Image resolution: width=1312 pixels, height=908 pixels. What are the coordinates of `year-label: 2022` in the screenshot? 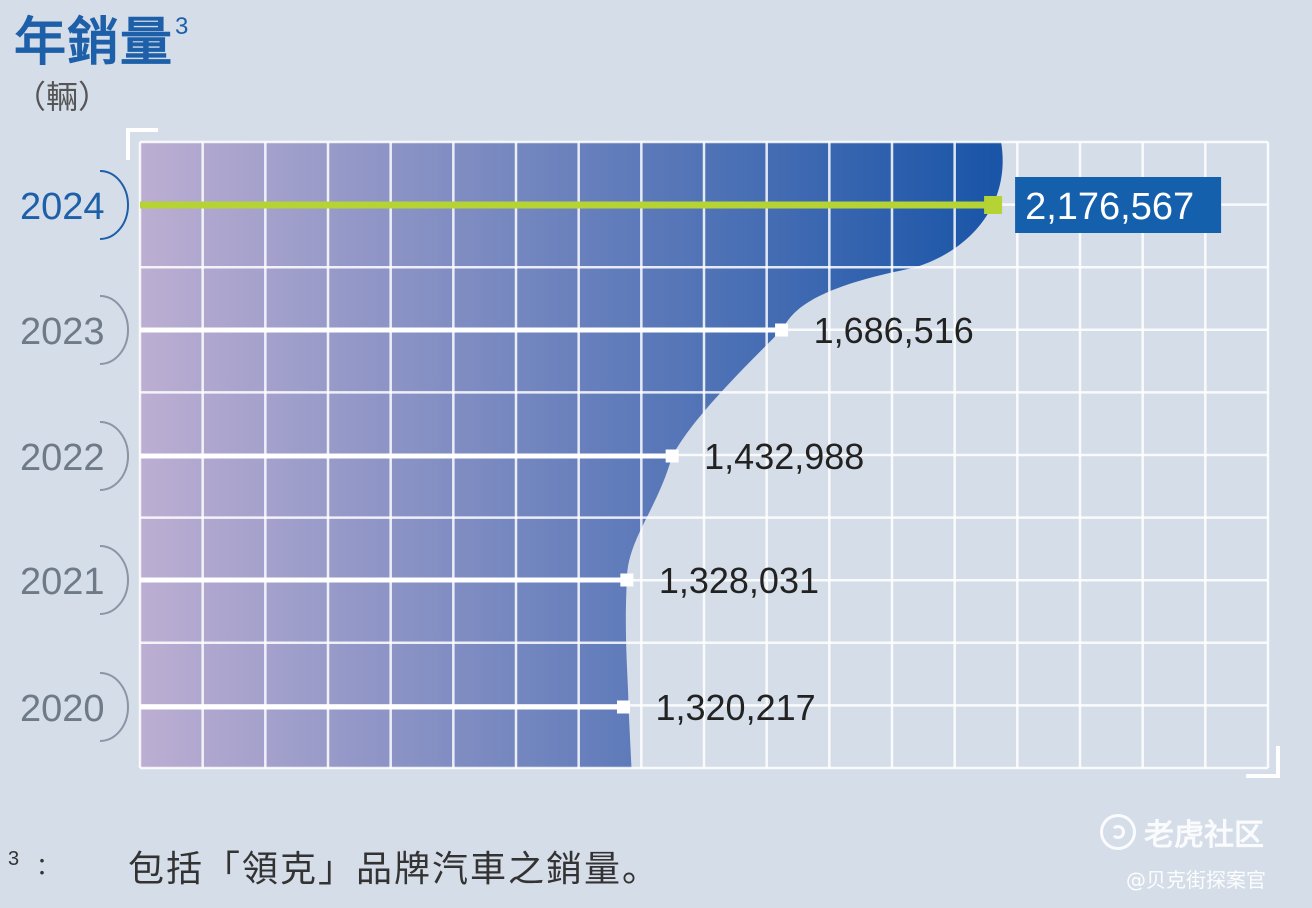 It's located at (62, 458).